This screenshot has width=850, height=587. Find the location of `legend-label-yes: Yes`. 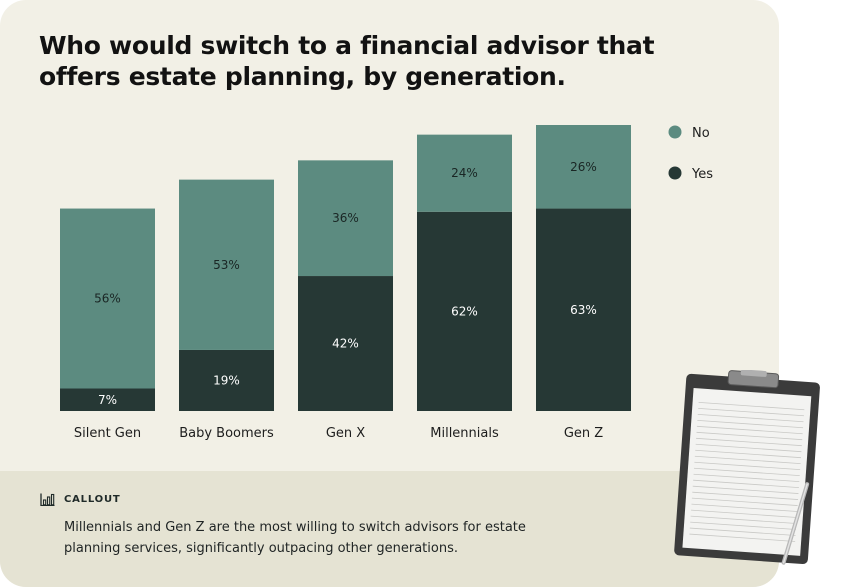

legend-label-yes: Yes is located at coordinates (702, 174).